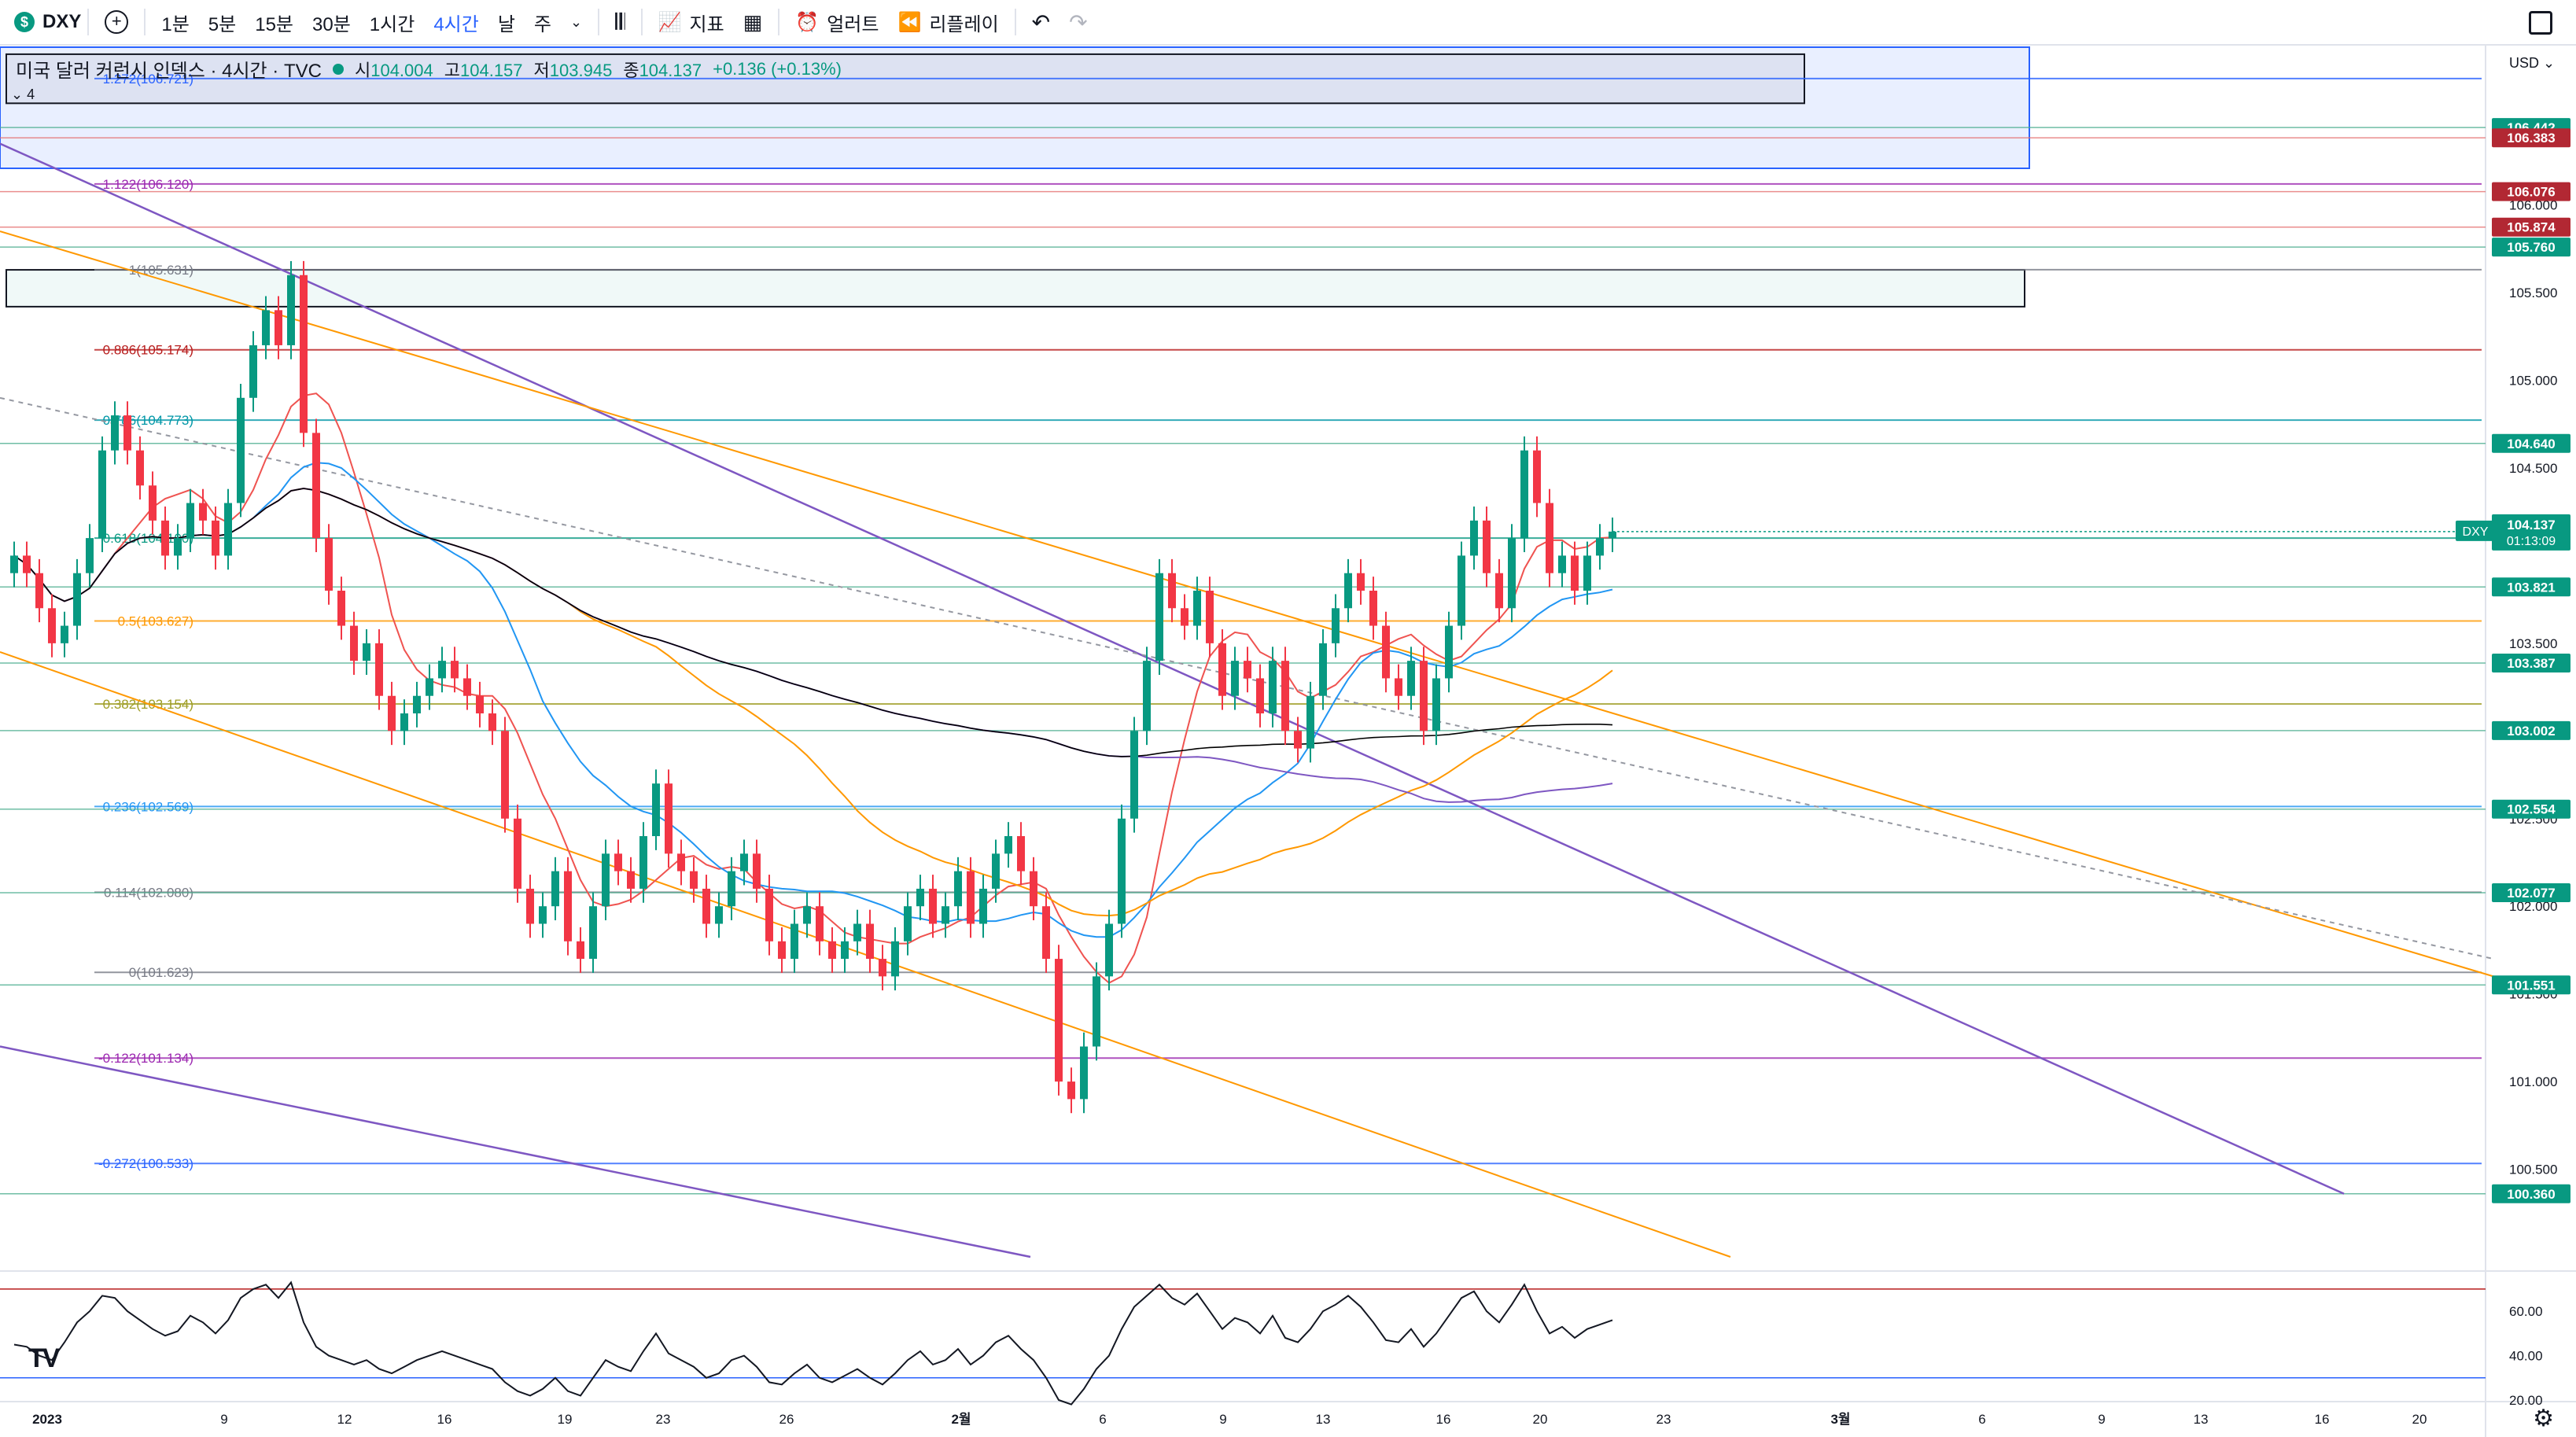  What do you see at coordinates (2526, 1400) in the screenshot?
I see `rsi-tick-label: 20.00` at bounding box center [2526, 1400].